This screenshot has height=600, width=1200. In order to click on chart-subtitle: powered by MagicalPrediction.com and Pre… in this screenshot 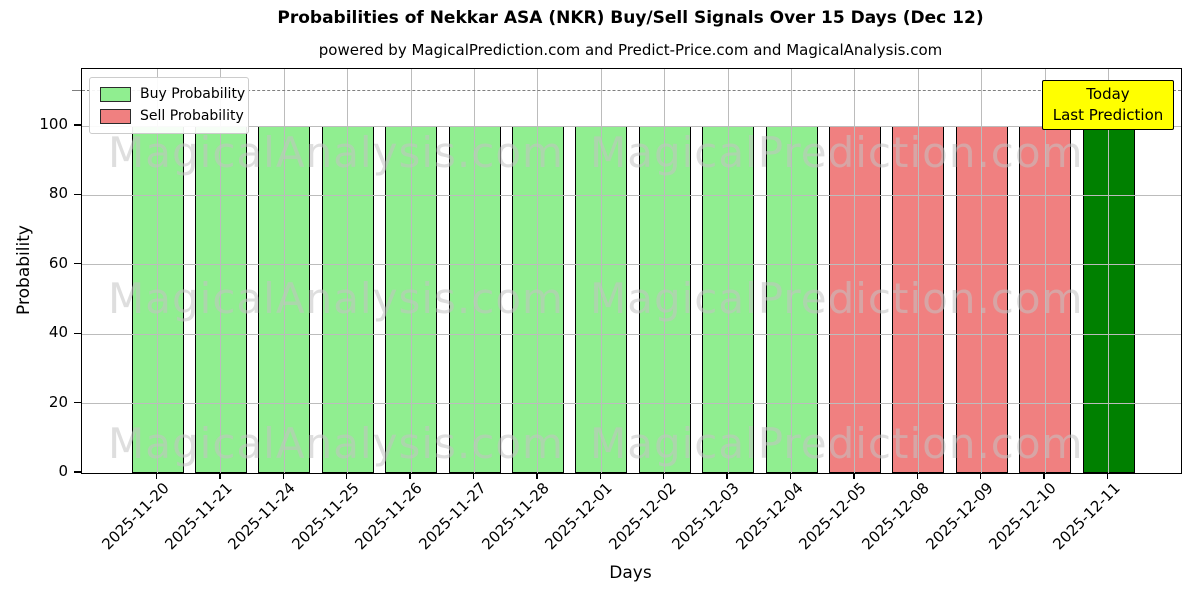, I will do `click(630, 50)`.